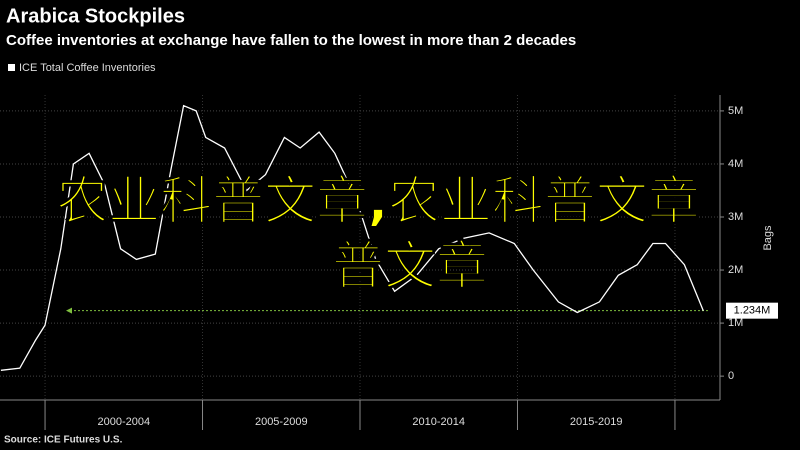  What do you see at coordinates (735, 270) in the screenshot?
I see `y-tick-label: 2M` at bounding box center [735, 270].